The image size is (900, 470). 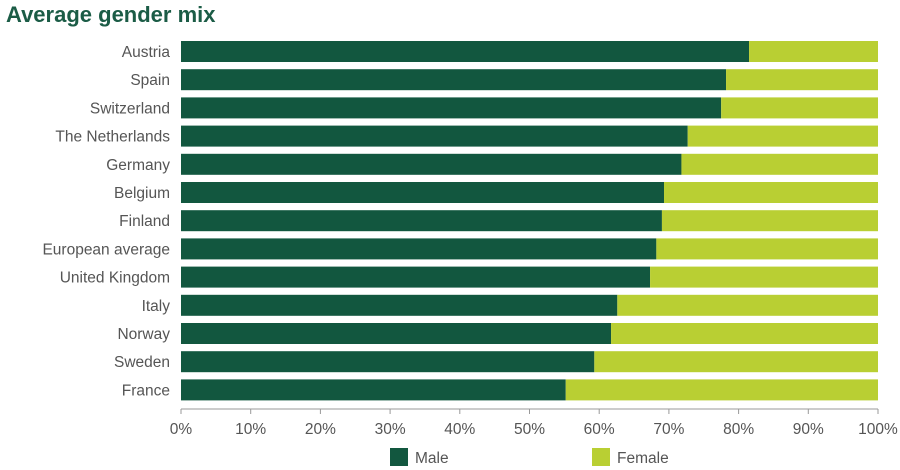 I want to click on category-label: Germany, so click(x=138, y=165).